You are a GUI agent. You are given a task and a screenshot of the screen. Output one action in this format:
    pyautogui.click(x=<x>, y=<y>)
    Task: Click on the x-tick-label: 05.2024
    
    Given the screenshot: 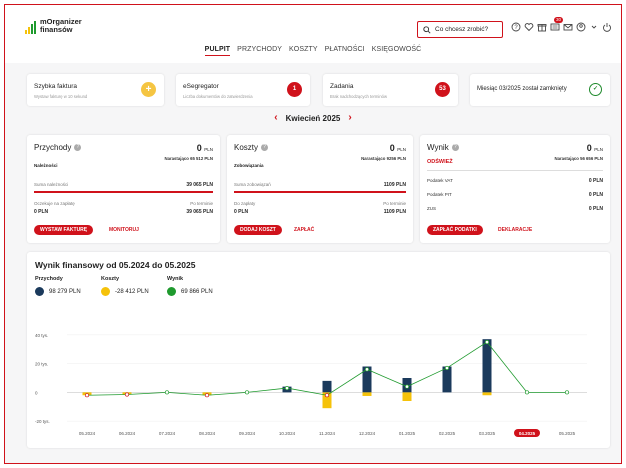 What is the action you would take?
    pyautogui.click(x=87, y=433)
    